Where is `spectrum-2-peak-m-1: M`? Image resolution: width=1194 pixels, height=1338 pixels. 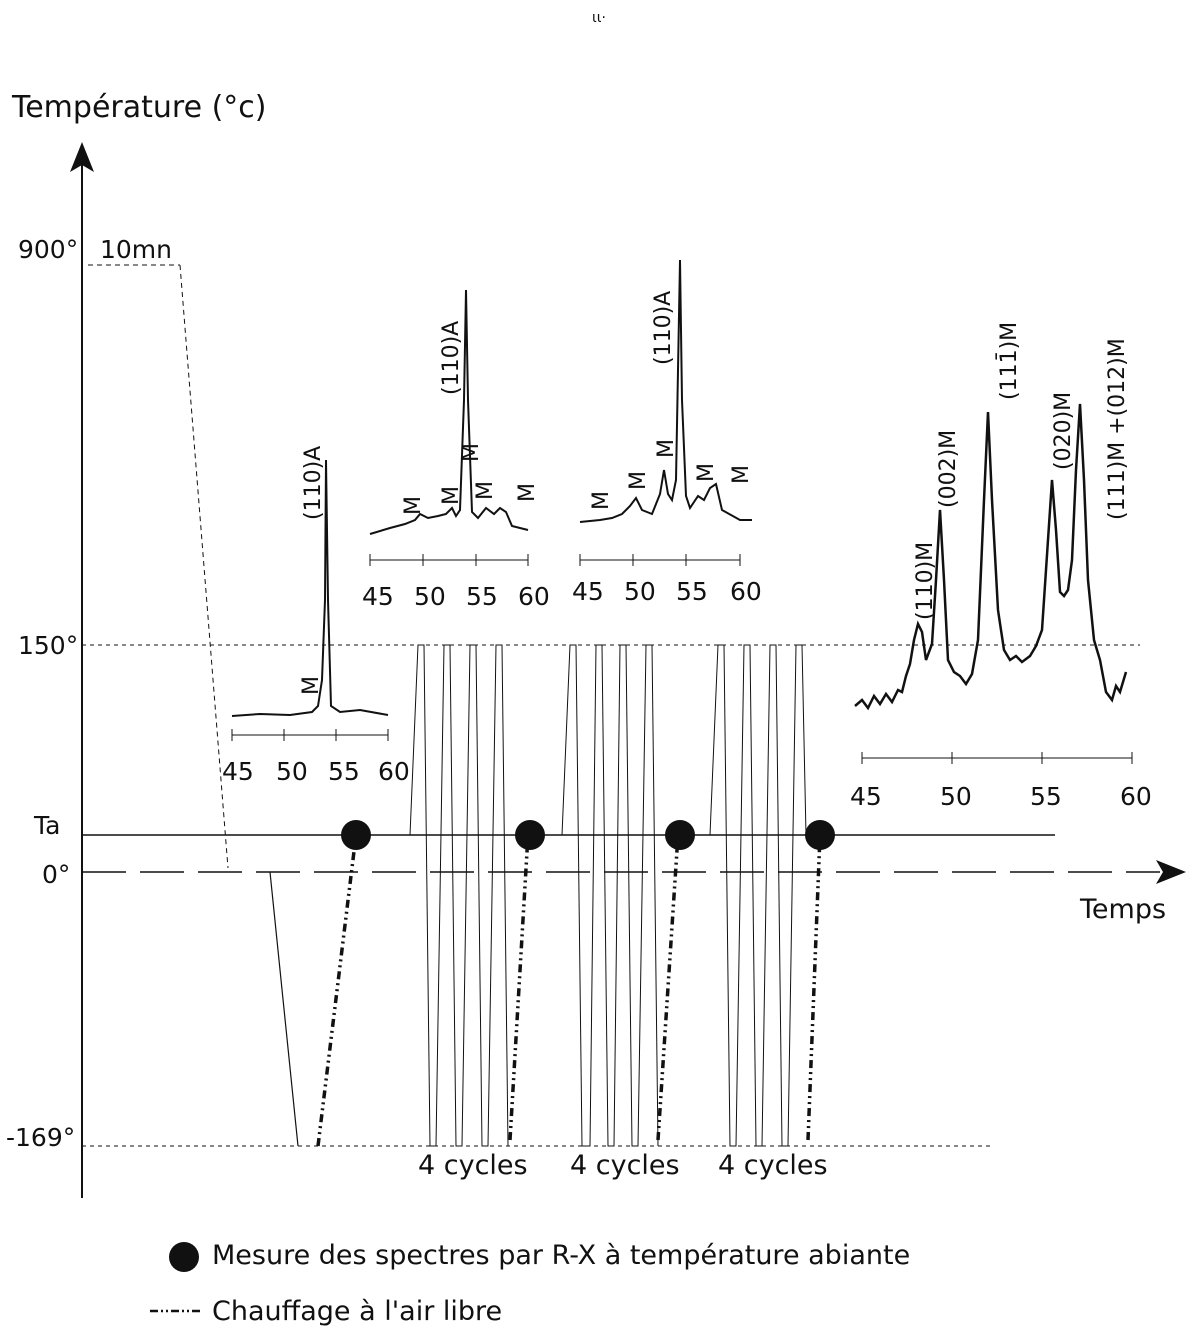 spectrum-2-peak-m-1: M is located at coordinates (413, 505).